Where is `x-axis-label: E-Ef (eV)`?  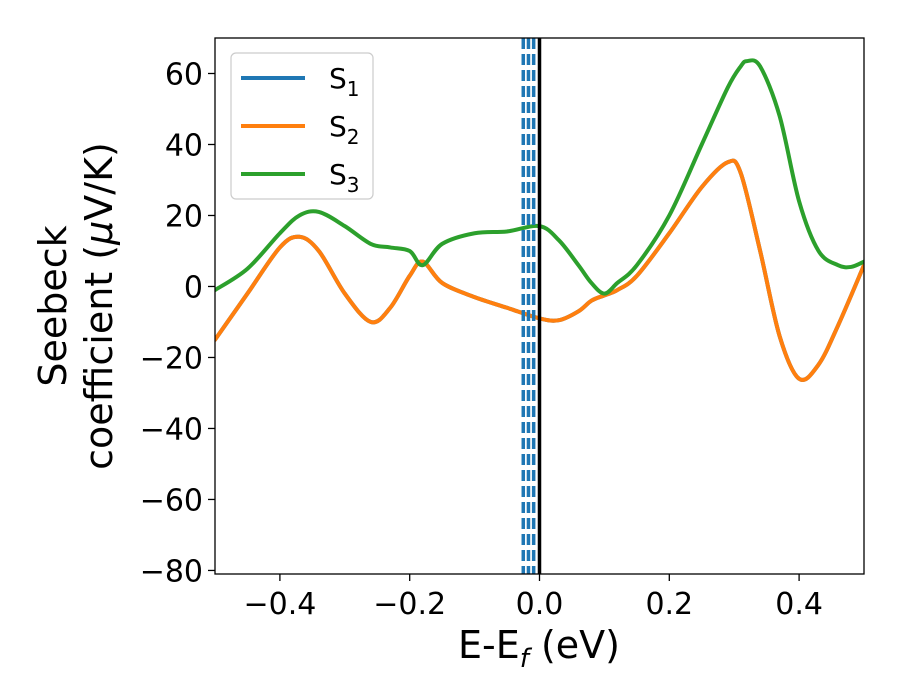 x-axis-label: E-Ef (eV) is located at coordinates (539, 648).